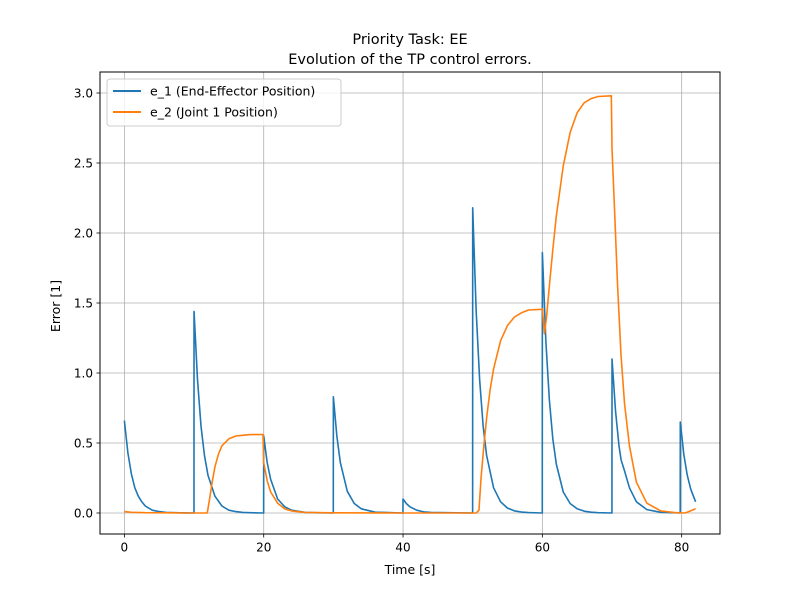 This screenshot has width=800, height=600. Describe the element at coordinates (125, 548) in the screenshot. I see `x-tick-label: 0` at that location.